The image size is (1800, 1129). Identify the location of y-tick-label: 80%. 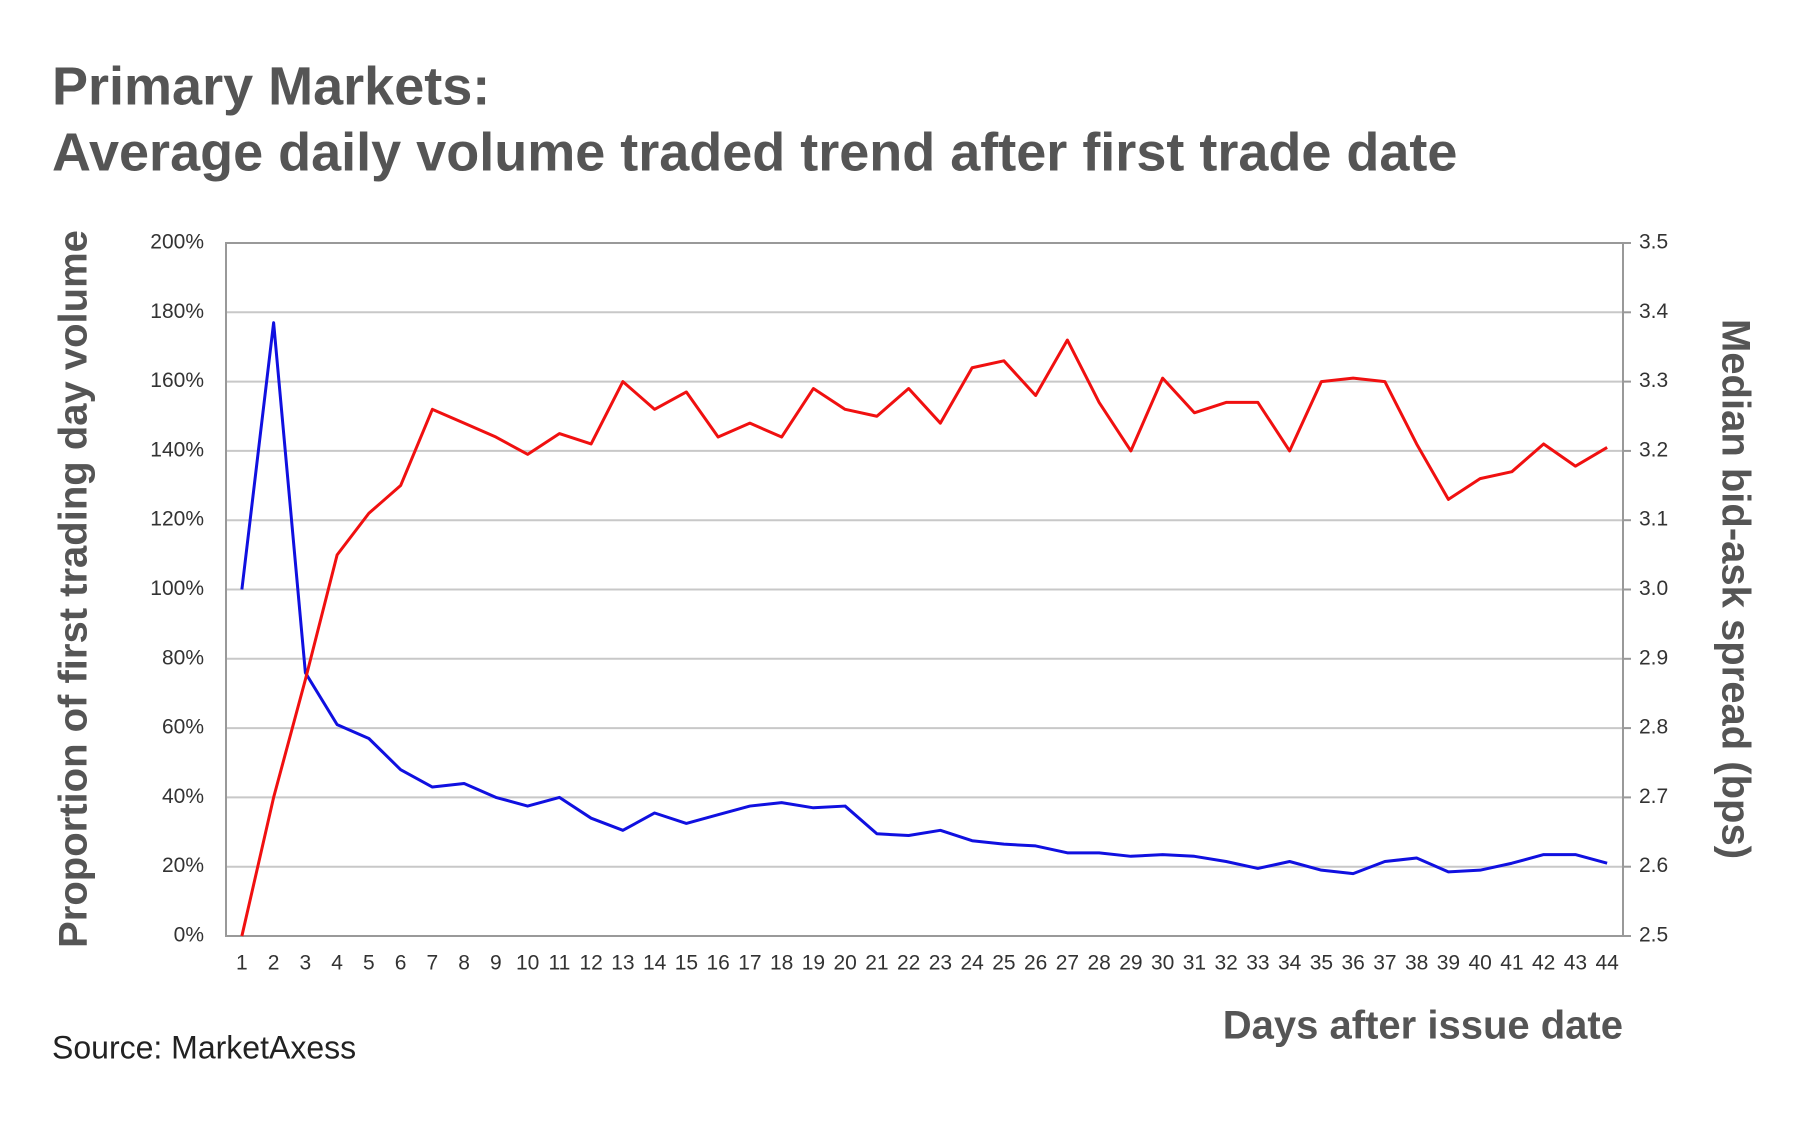
(183, 657).